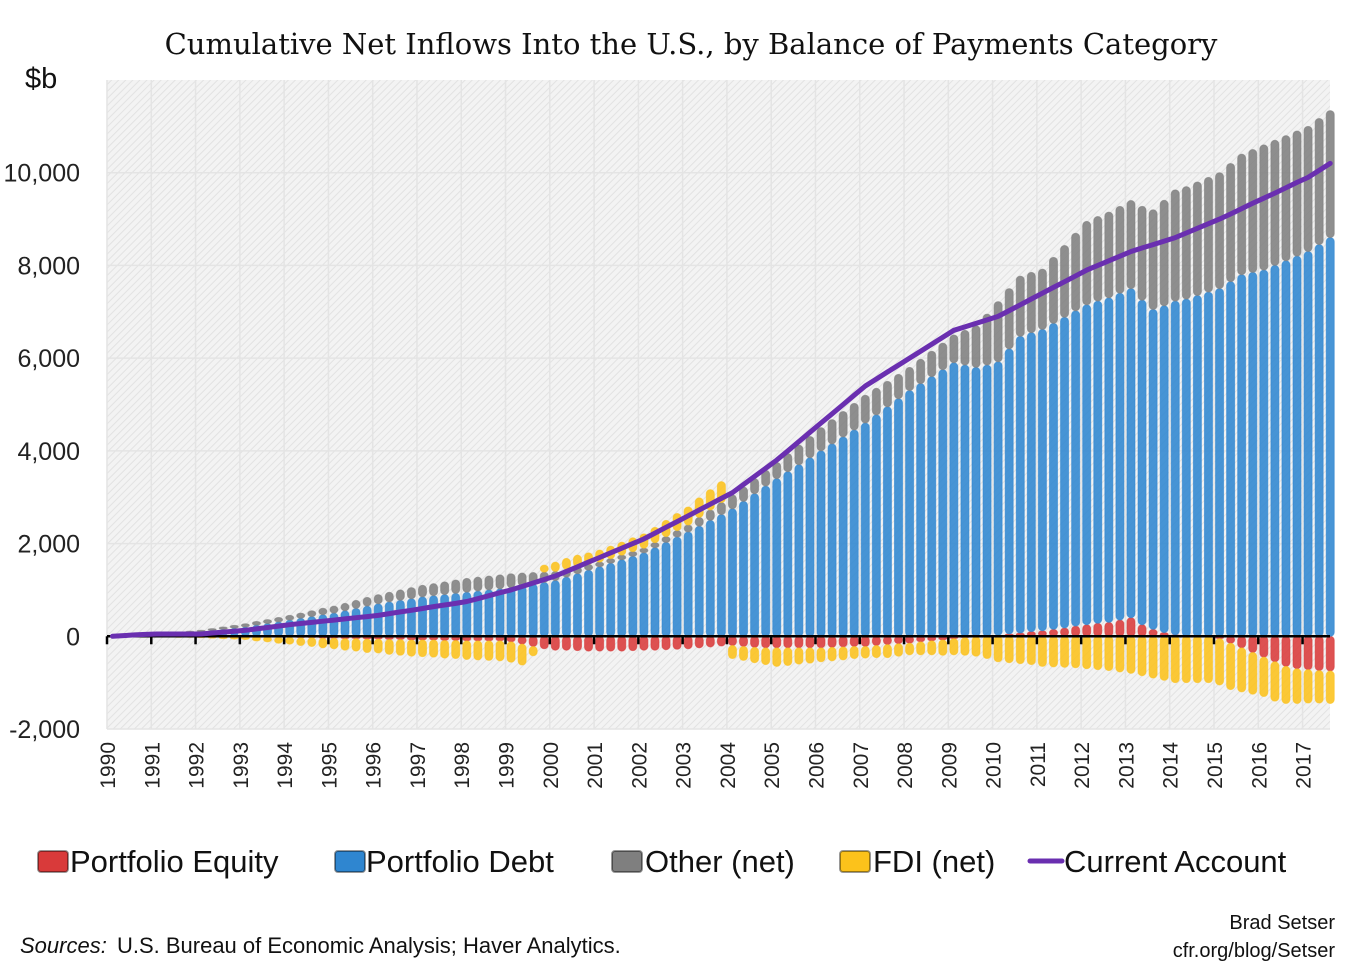  I want to click on legend-item-portfolio-debt: Portfolio Debt, so click(444, 861).